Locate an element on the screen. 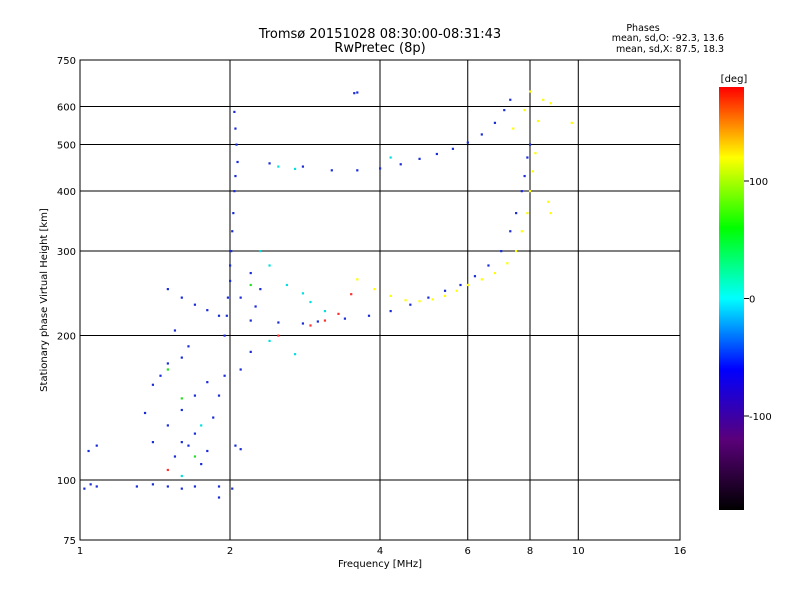 This screenshot has width=800, height=604. y-tick-label: 200 is located at coordinates (66, 337).